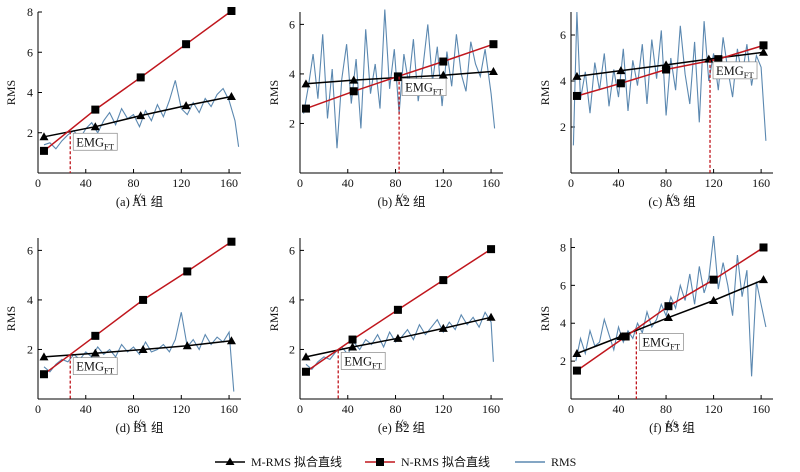 This screenshot has width=800, height=472. What do you see at coordinates (671, 202) in the screenshot?
I see `panel-caption: (c) A3 组` at bounding box center [671, 202].